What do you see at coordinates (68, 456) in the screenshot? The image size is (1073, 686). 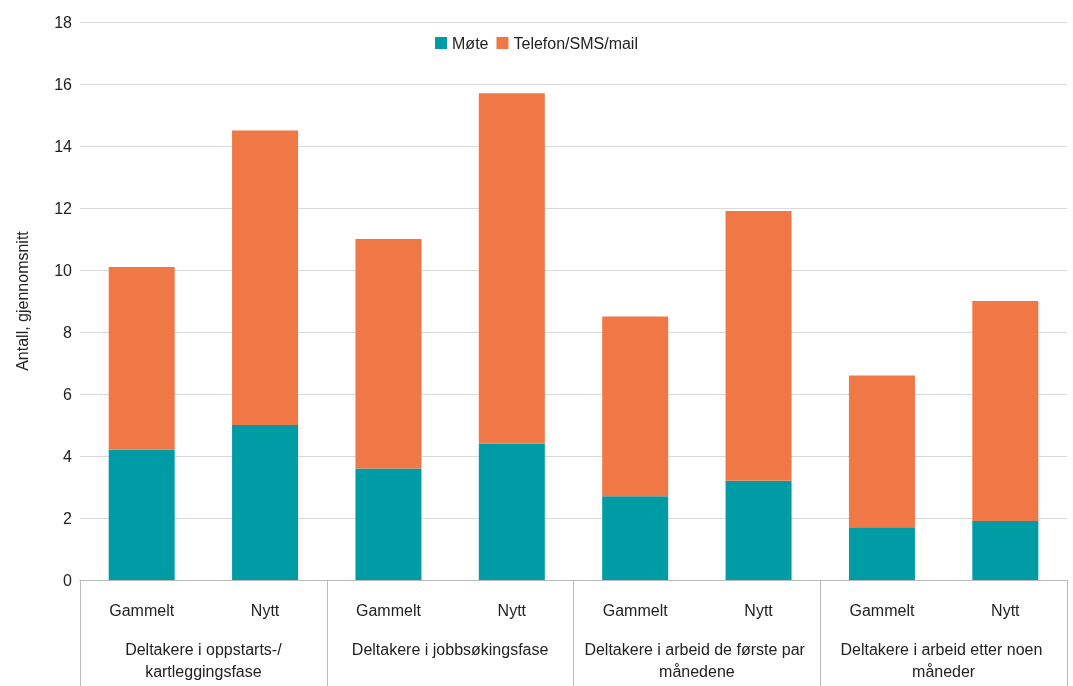 I see `y-tick-label: 4` at bounding box center [68, 456].